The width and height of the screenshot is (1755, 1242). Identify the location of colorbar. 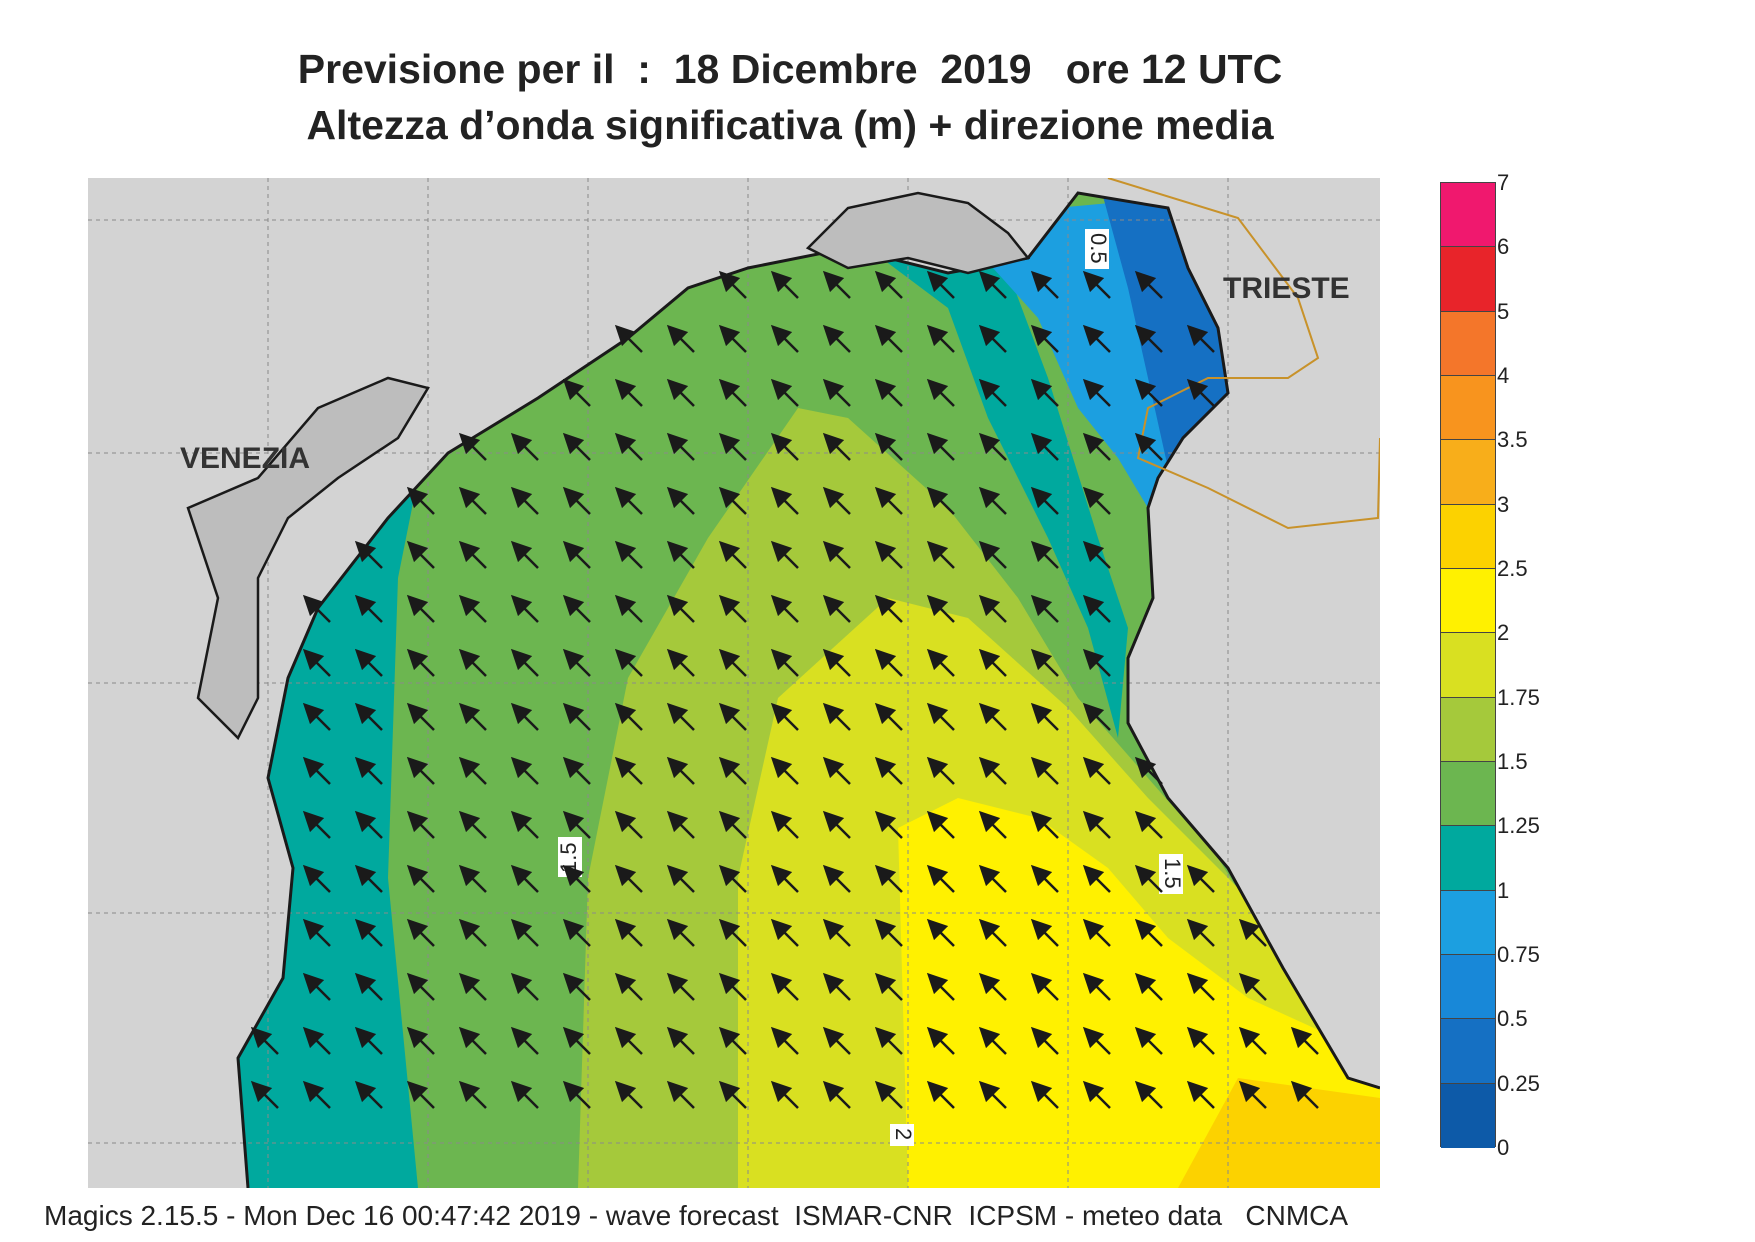
(1468, 665).